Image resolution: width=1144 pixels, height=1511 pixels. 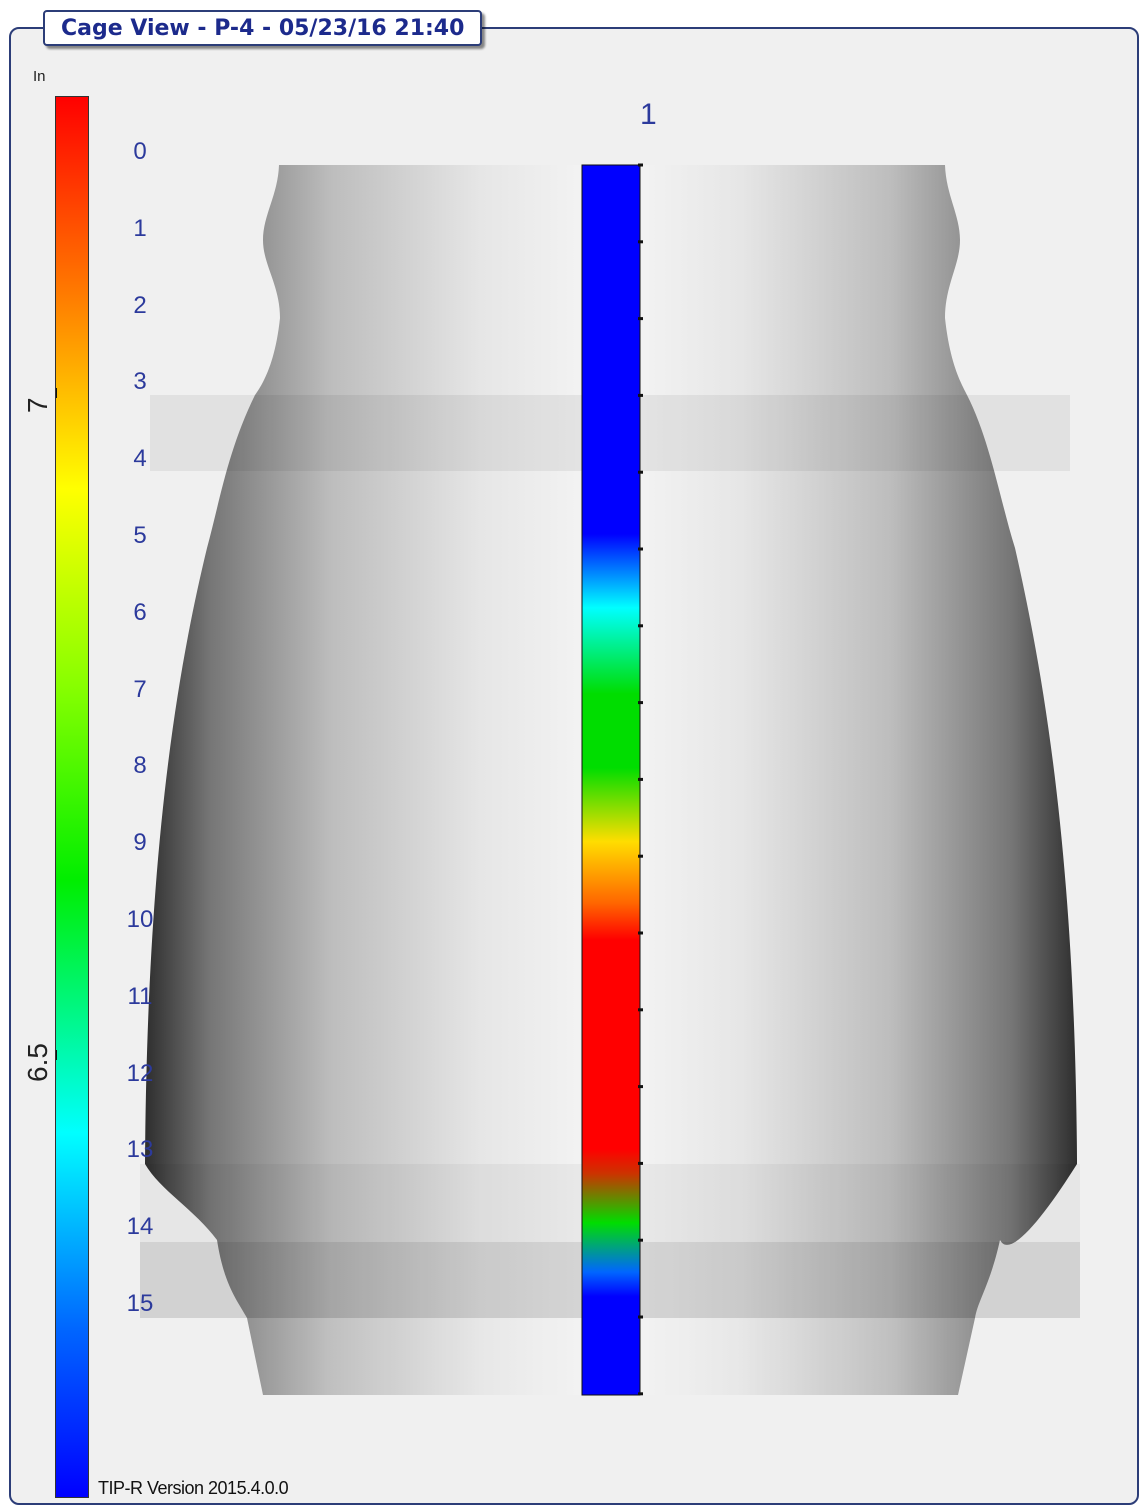 I want to click on row-label: 9, so click(x=140, y=843).